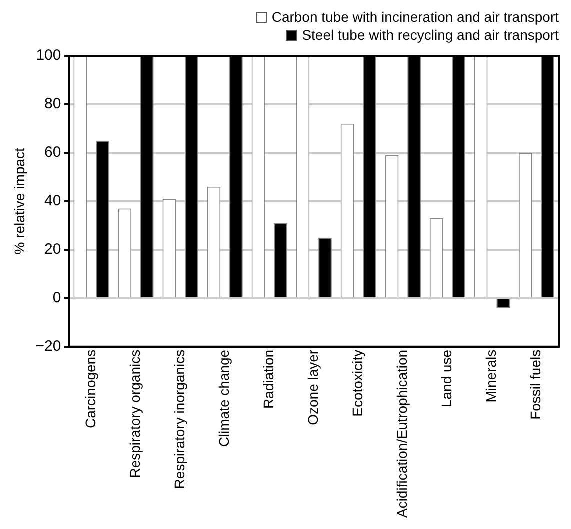 This screenshot has height=529, width=571. I want to click on y-tick-label: 60, so click(53, 153).